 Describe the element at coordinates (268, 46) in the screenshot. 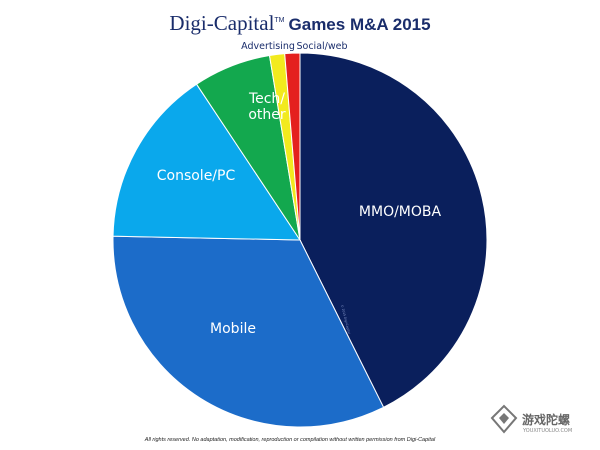

I see `label-advertising: Advertising` at that location.